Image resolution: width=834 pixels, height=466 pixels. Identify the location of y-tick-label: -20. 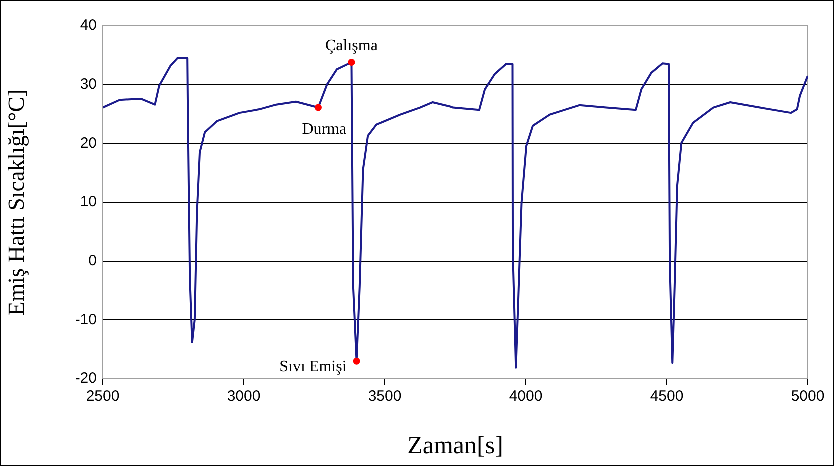
(86, 379).